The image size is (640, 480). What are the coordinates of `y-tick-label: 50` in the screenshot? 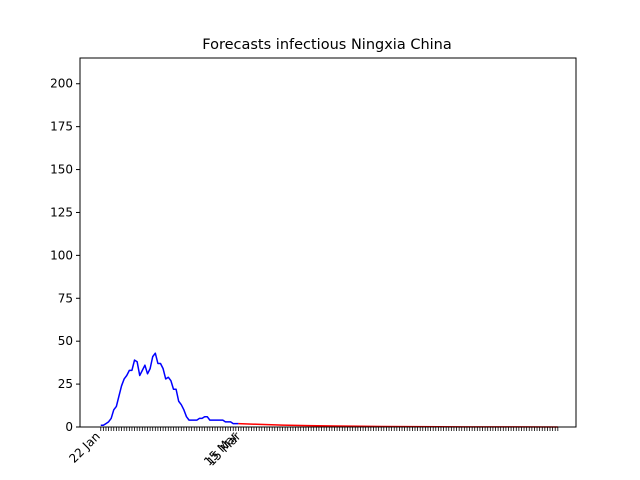 It's located at (65, 341).